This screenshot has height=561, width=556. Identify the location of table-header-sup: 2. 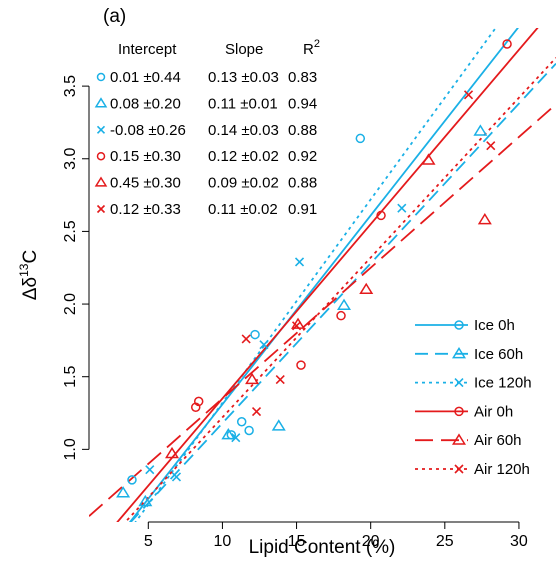
(317, 44).